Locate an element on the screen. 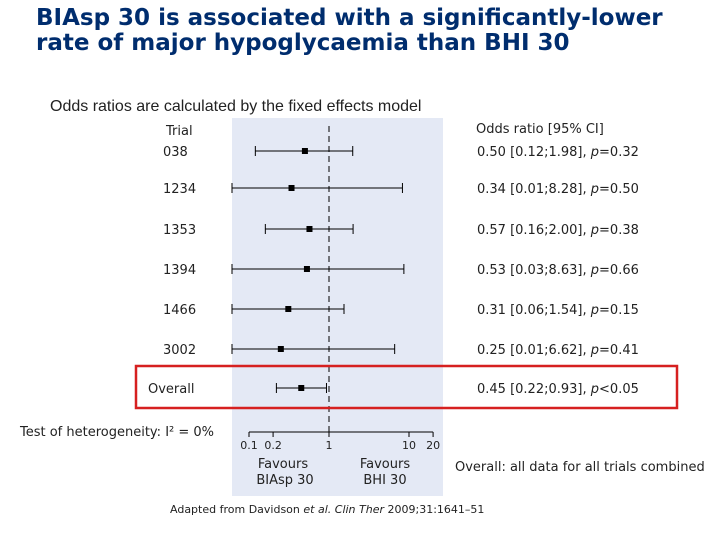 The height and width of the screenshot is (540, 720). x-axis: 0.1 0.2 1 10 20 is located at coordinates (340, 441).